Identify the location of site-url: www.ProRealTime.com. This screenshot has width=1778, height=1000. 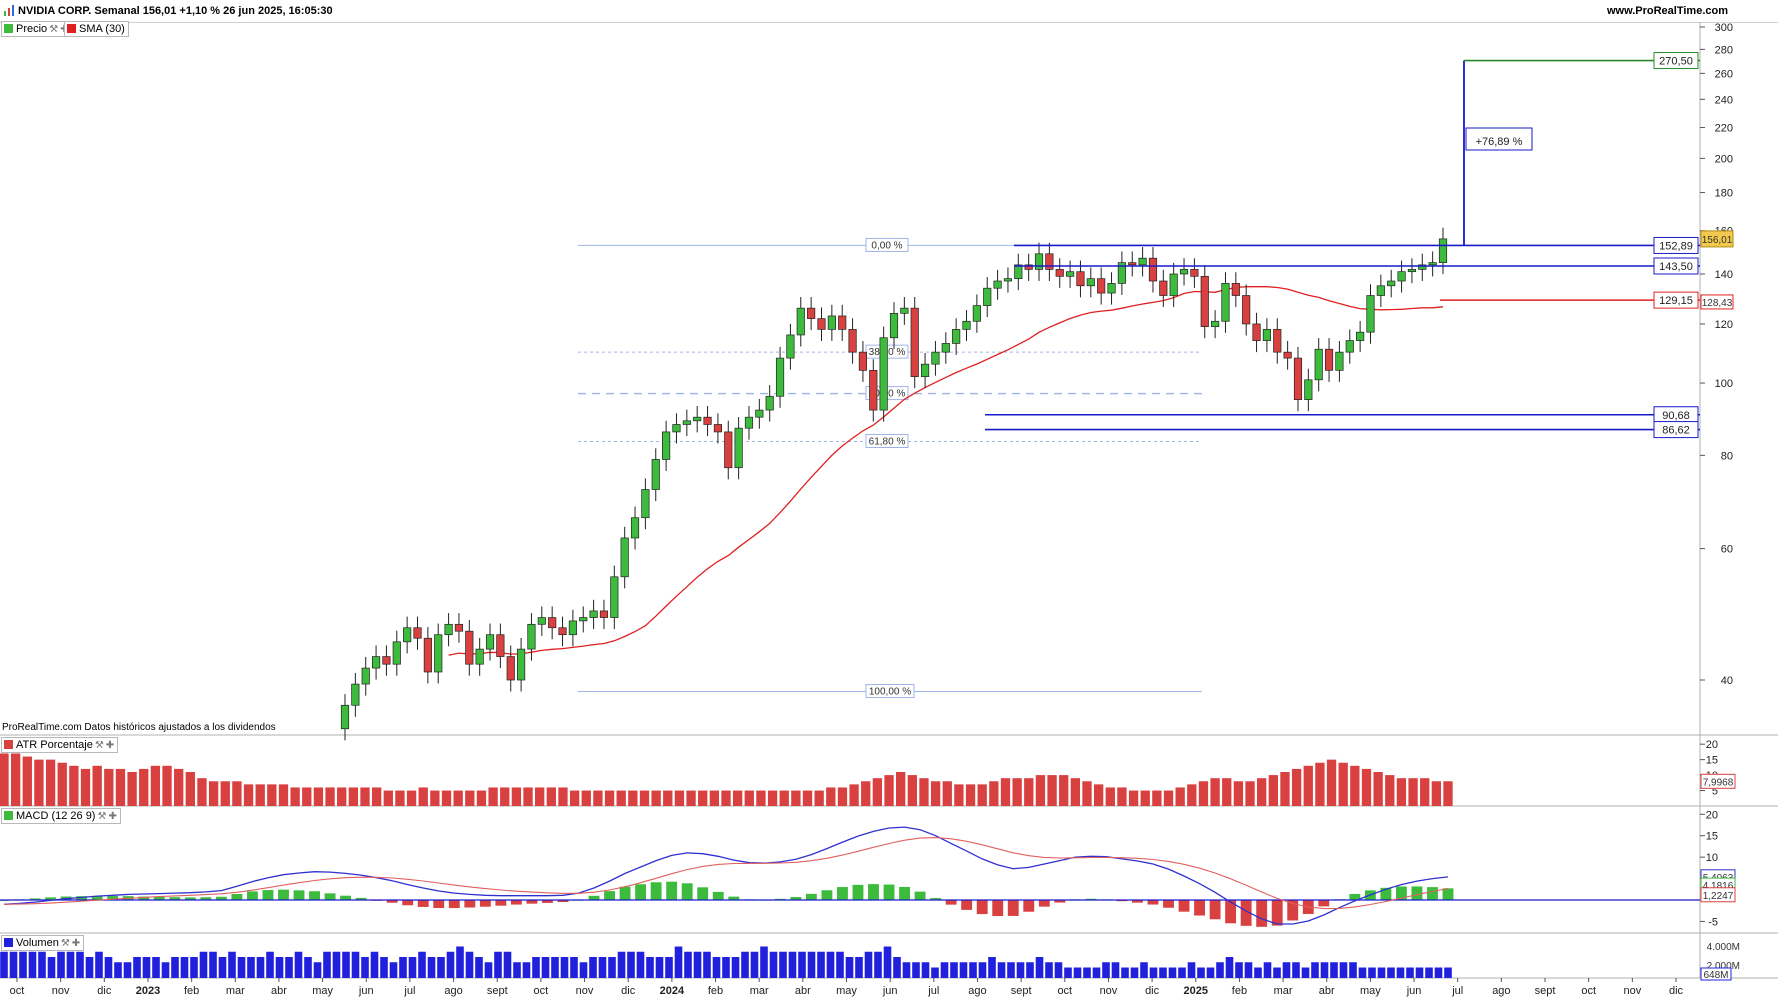
(1667, 11).